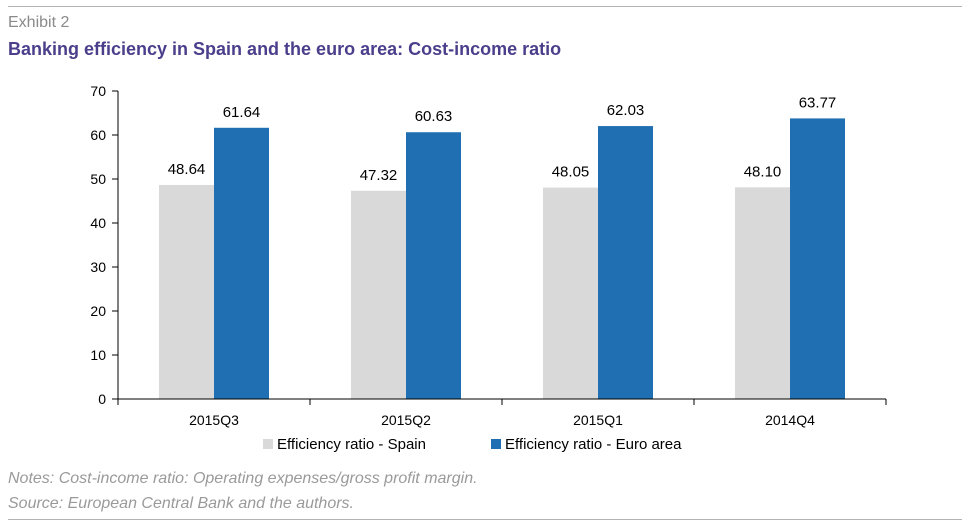 Image resolution: width=969 pixels, height=528 pixels. Describe the element at coordinates (626, 110) in the screenshot. I see `data-label-euro-area: 62.03` at that location.